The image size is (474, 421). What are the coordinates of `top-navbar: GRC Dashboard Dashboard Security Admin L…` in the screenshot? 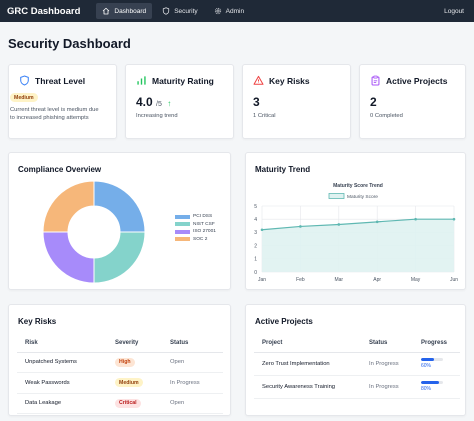 It's located at (237, 11).